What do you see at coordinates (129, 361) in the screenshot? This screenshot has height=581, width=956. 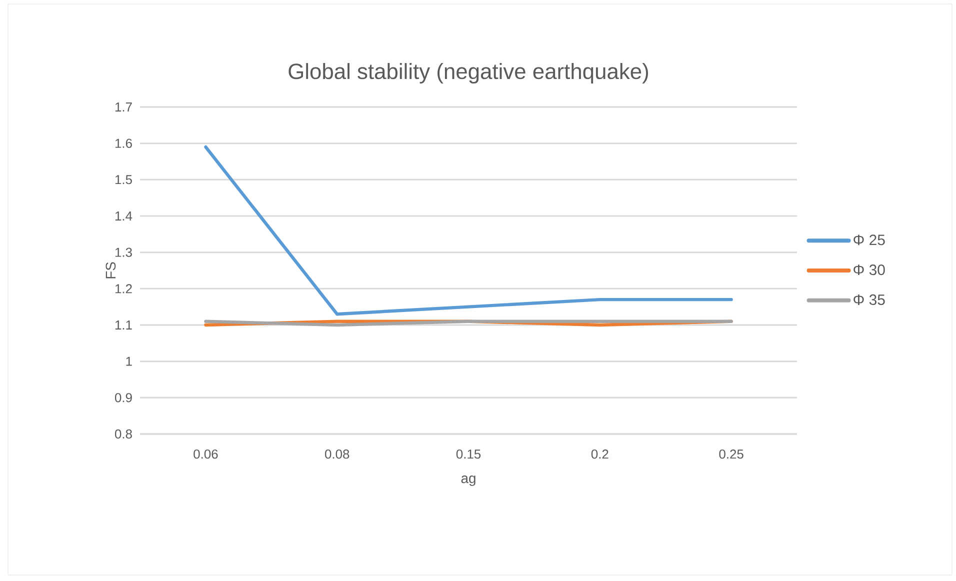 I see `y-tick-label: 1` at bounding box center [129, 361].